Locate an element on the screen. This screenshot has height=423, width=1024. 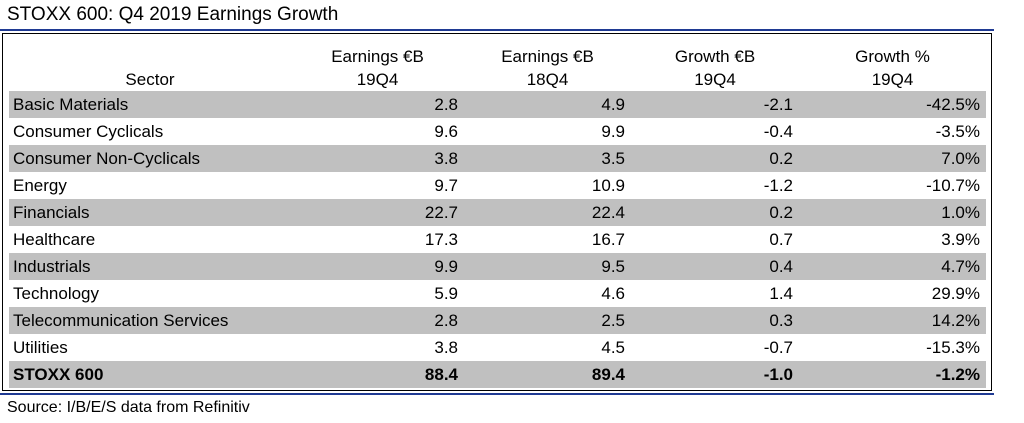
top-rule is located at coordinates (497, 30).